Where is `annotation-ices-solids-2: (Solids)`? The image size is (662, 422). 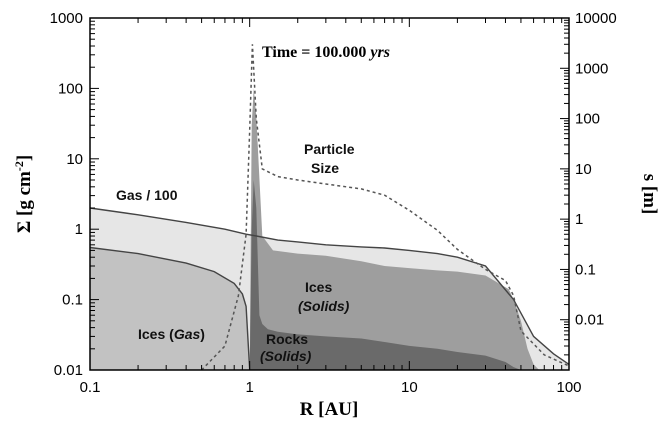
annotation-ices-solids-2: (Solids) is located at coordinates (324, 306).